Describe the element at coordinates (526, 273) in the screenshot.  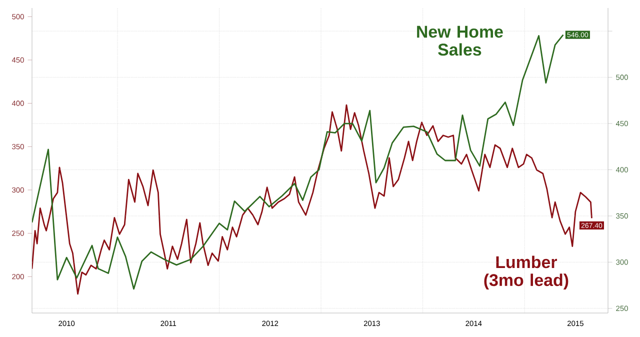
I see `series-label: Lumber (3mo lead)` at that location.